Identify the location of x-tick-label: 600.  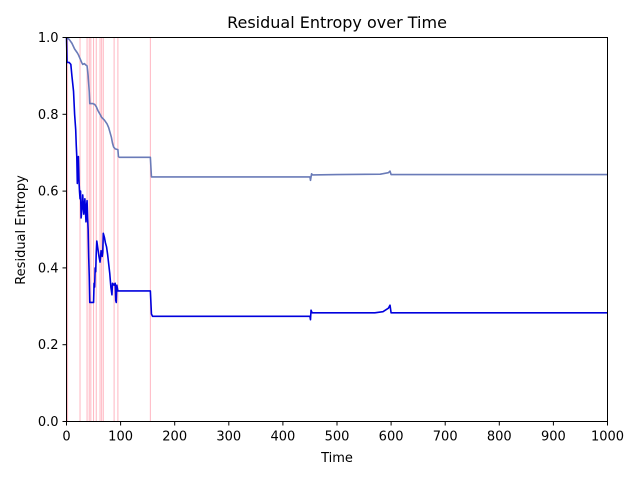
(391, 437).